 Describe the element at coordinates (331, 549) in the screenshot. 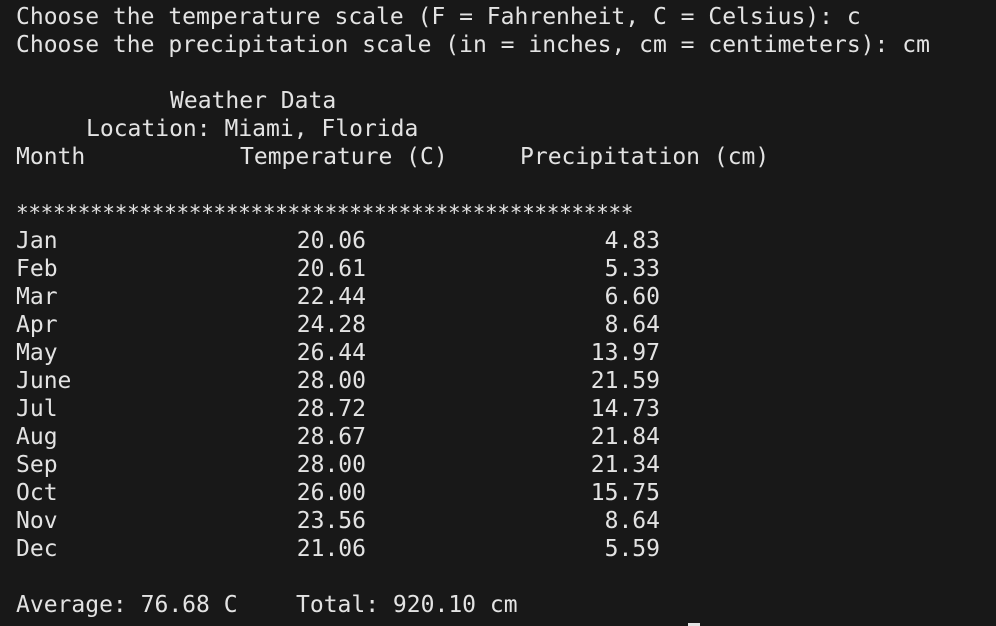

I see `row-temperature: 21.06` at that location.